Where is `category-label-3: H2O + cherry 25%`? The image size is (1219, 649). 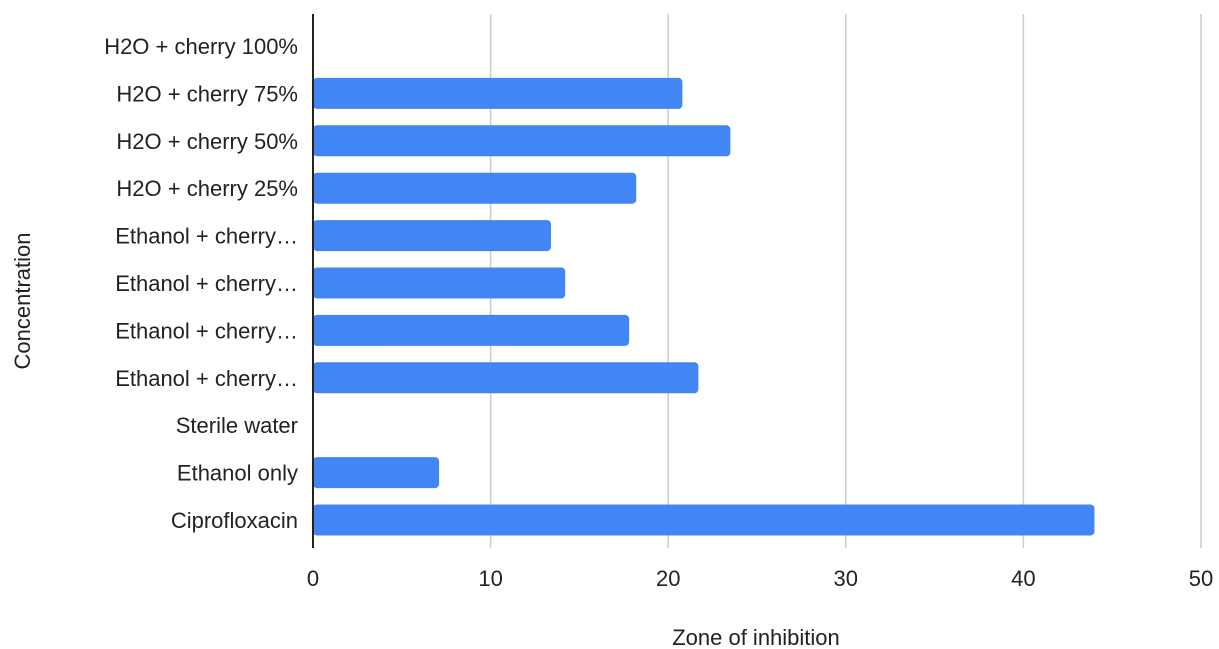 category-label-3: H2O + cherry 25% is located at coordinates (207, 188).